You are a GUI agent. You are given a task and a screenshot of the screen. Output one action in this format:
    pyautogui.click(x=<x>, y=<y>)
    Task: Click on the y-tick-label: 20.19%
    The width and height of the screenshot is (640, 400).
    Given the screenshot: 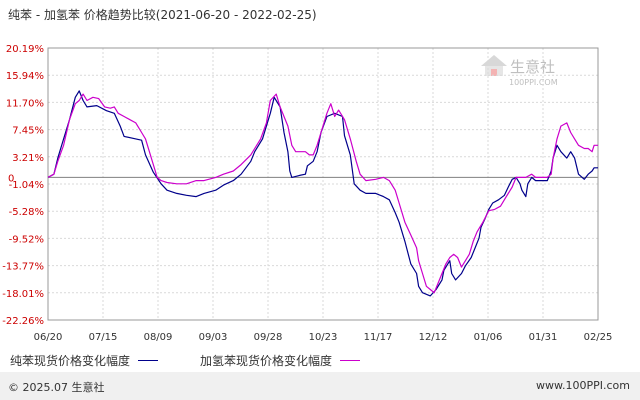 What is the action you would take?
    pyautogui.click(x=25, y=49)
    